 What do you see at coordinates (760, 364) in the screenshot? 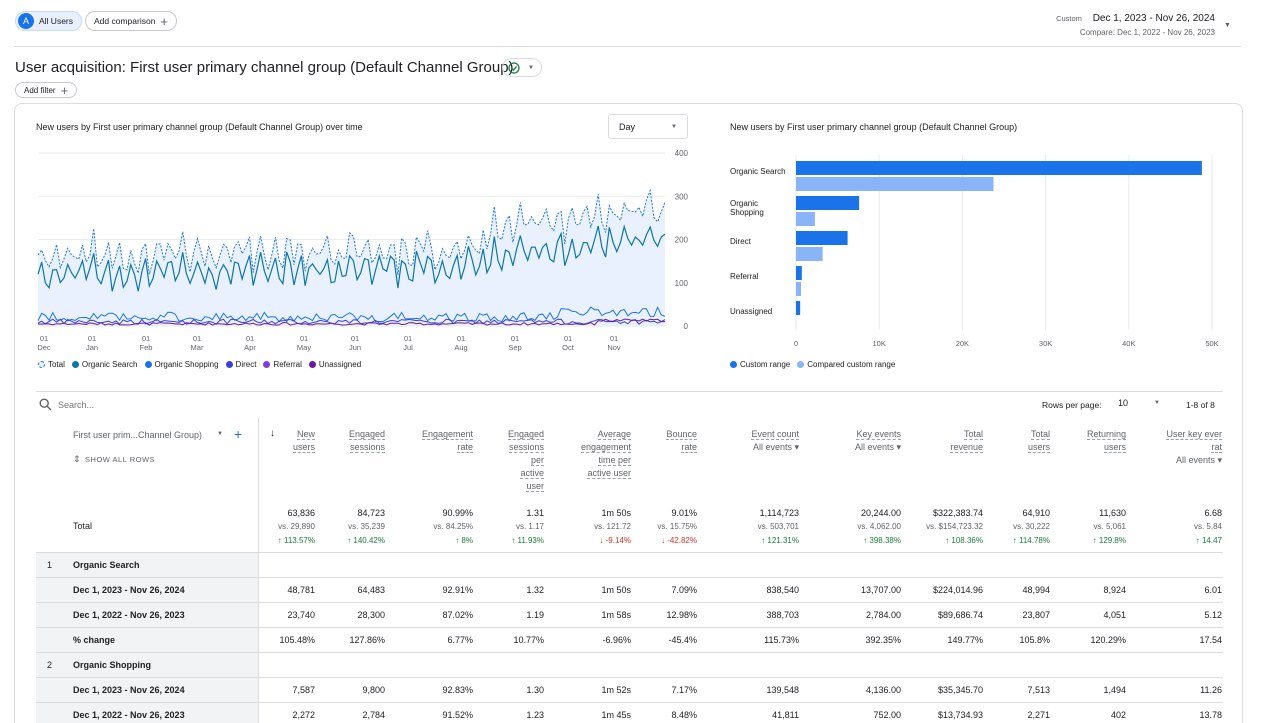
I see `legend-item: Custom range` at bounding box center [760, 364].